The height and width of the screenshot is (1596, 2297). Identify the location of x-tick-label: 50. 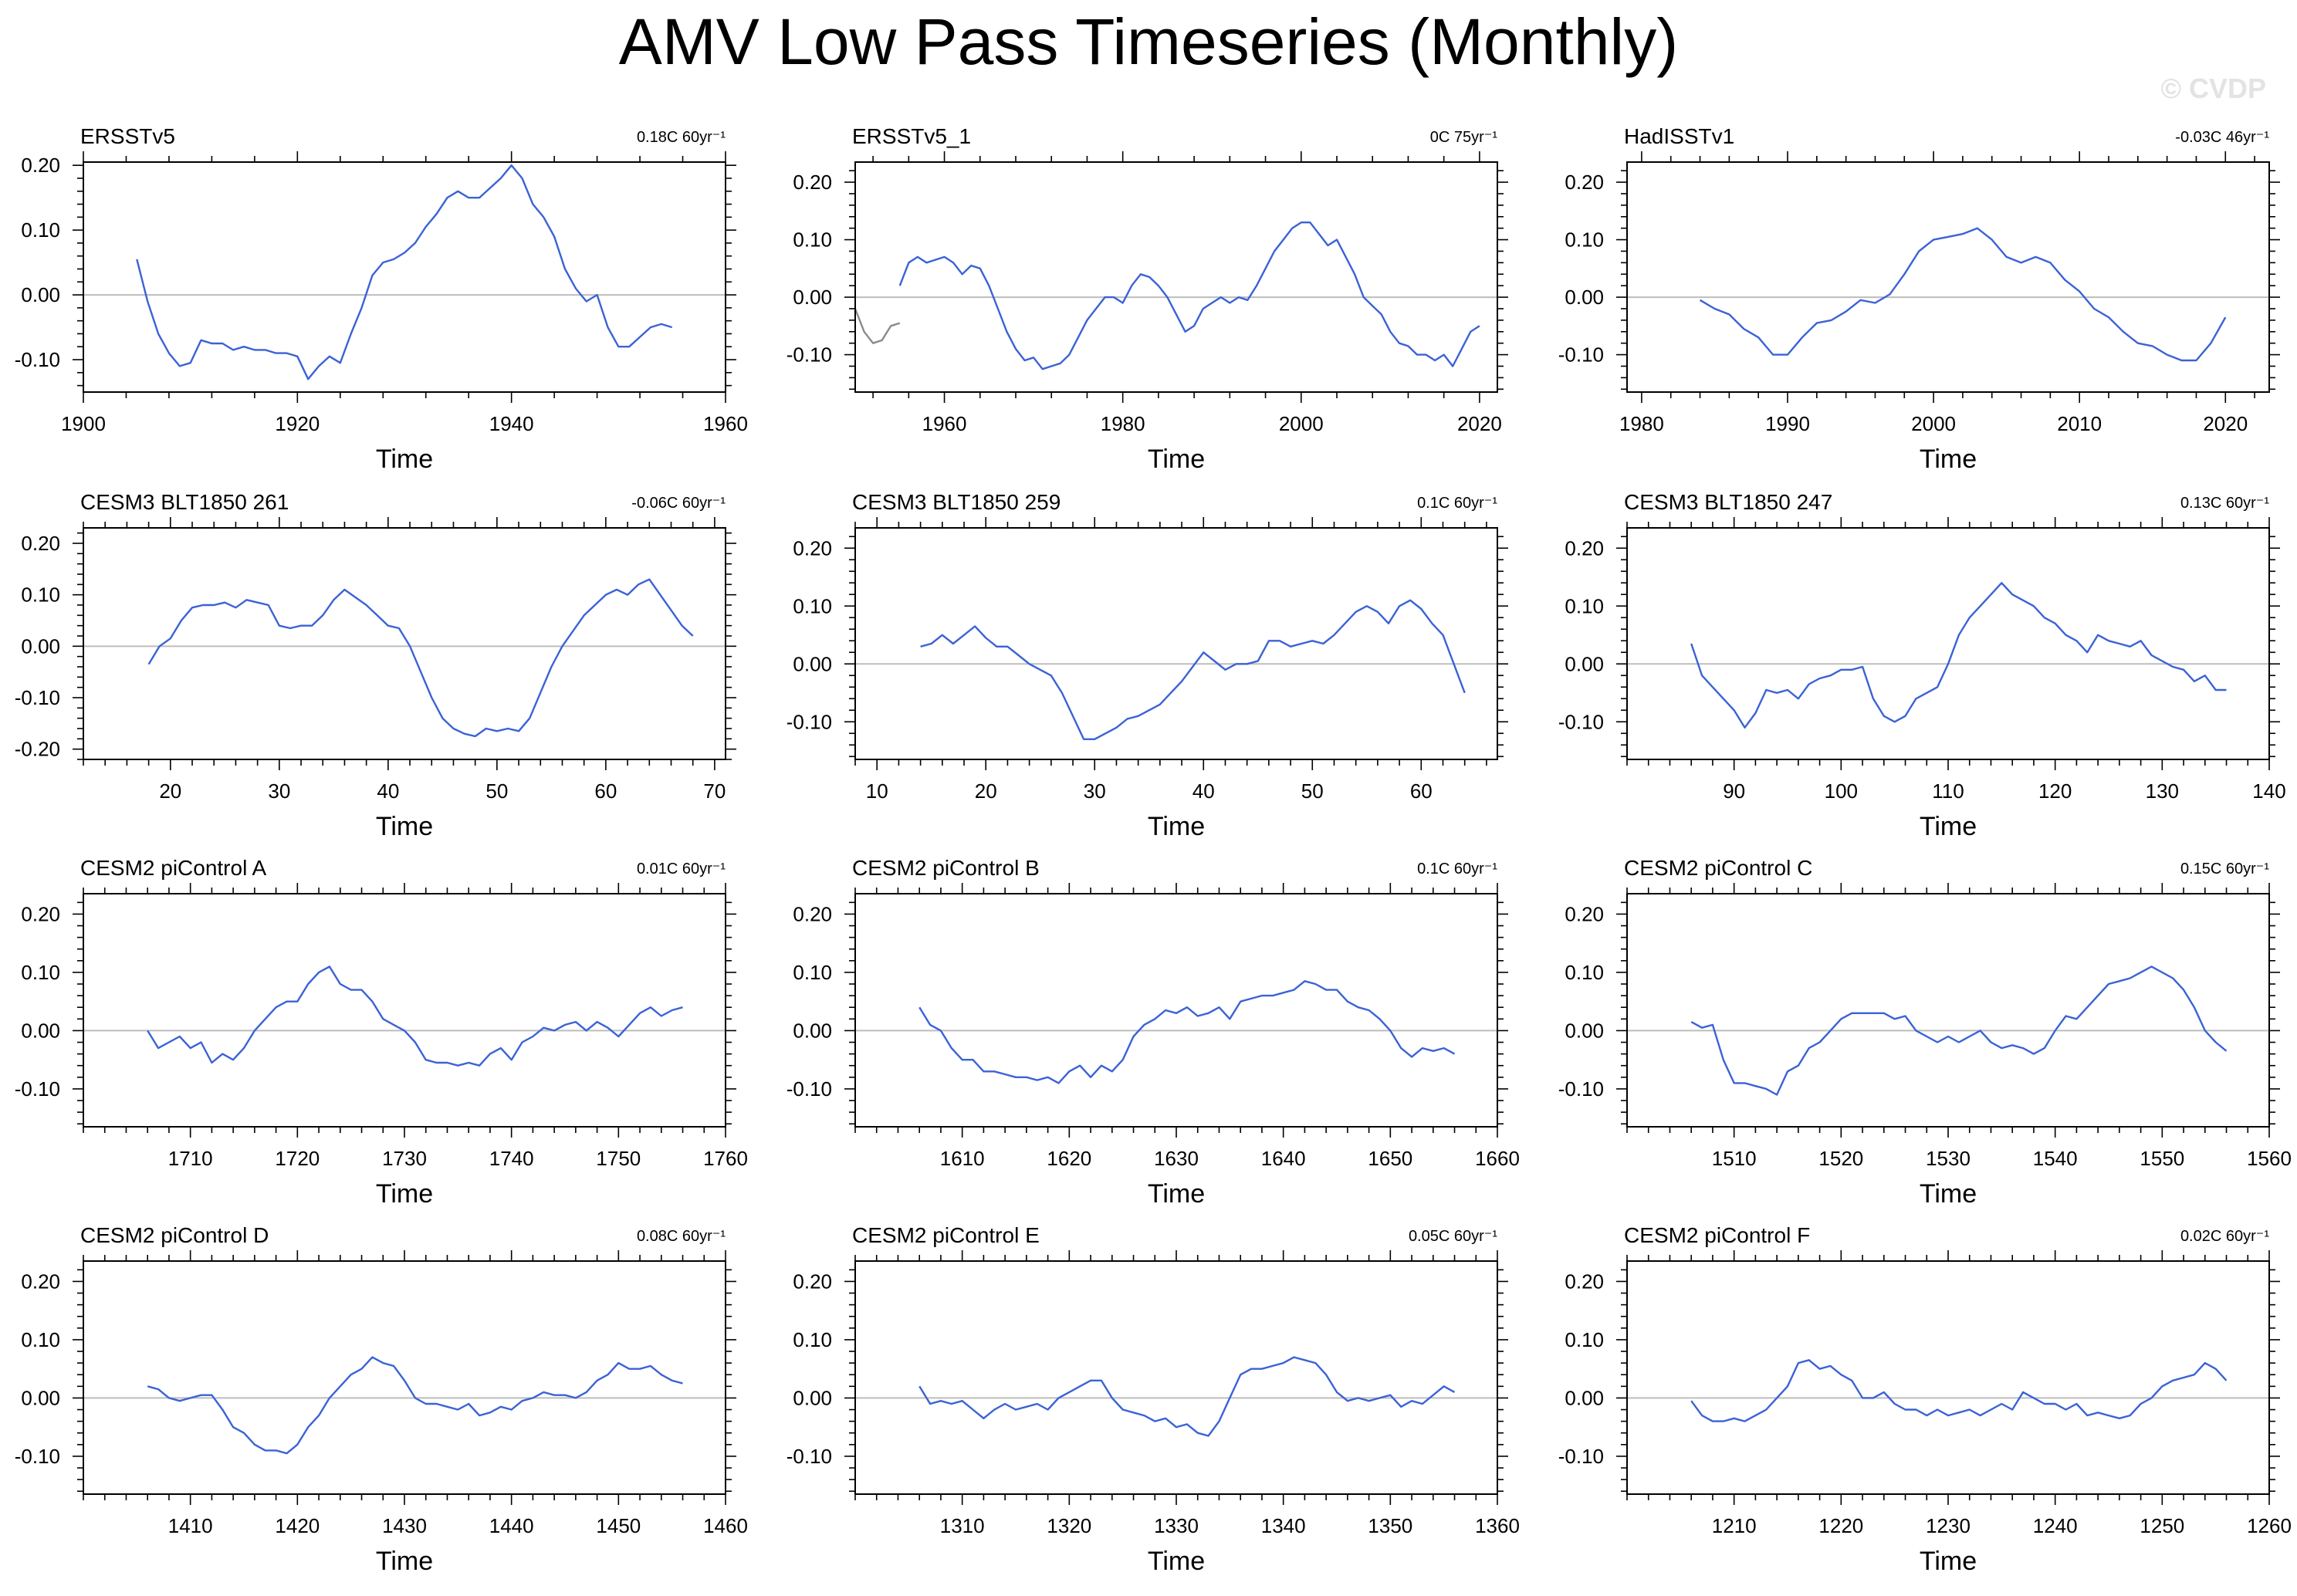
(1312, 791).